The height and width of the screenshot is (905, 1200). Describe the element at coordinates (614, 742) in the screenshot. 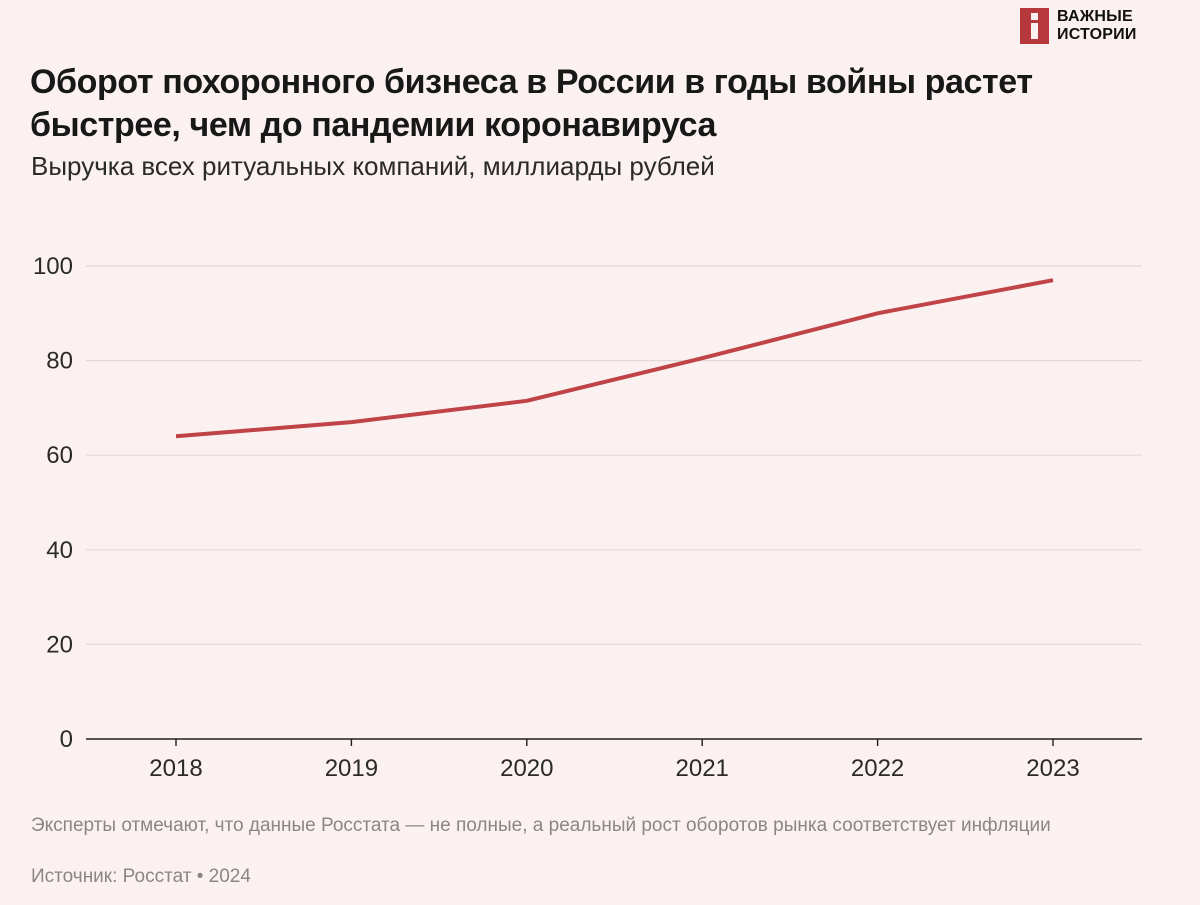

I see `x-axis` at that location.